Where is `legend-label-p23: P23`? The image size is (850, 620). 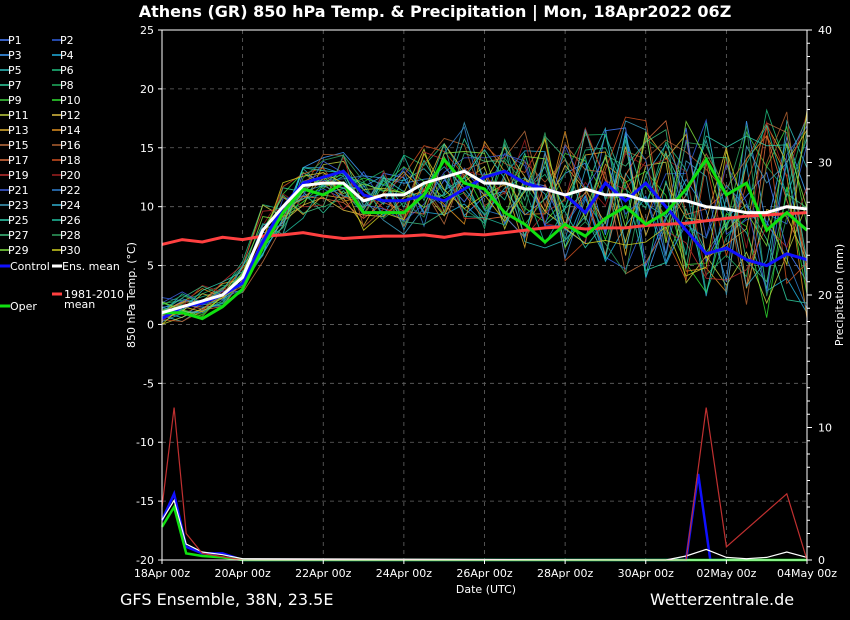 legend-label-p23: P23 is located at coordinates (18, 205).